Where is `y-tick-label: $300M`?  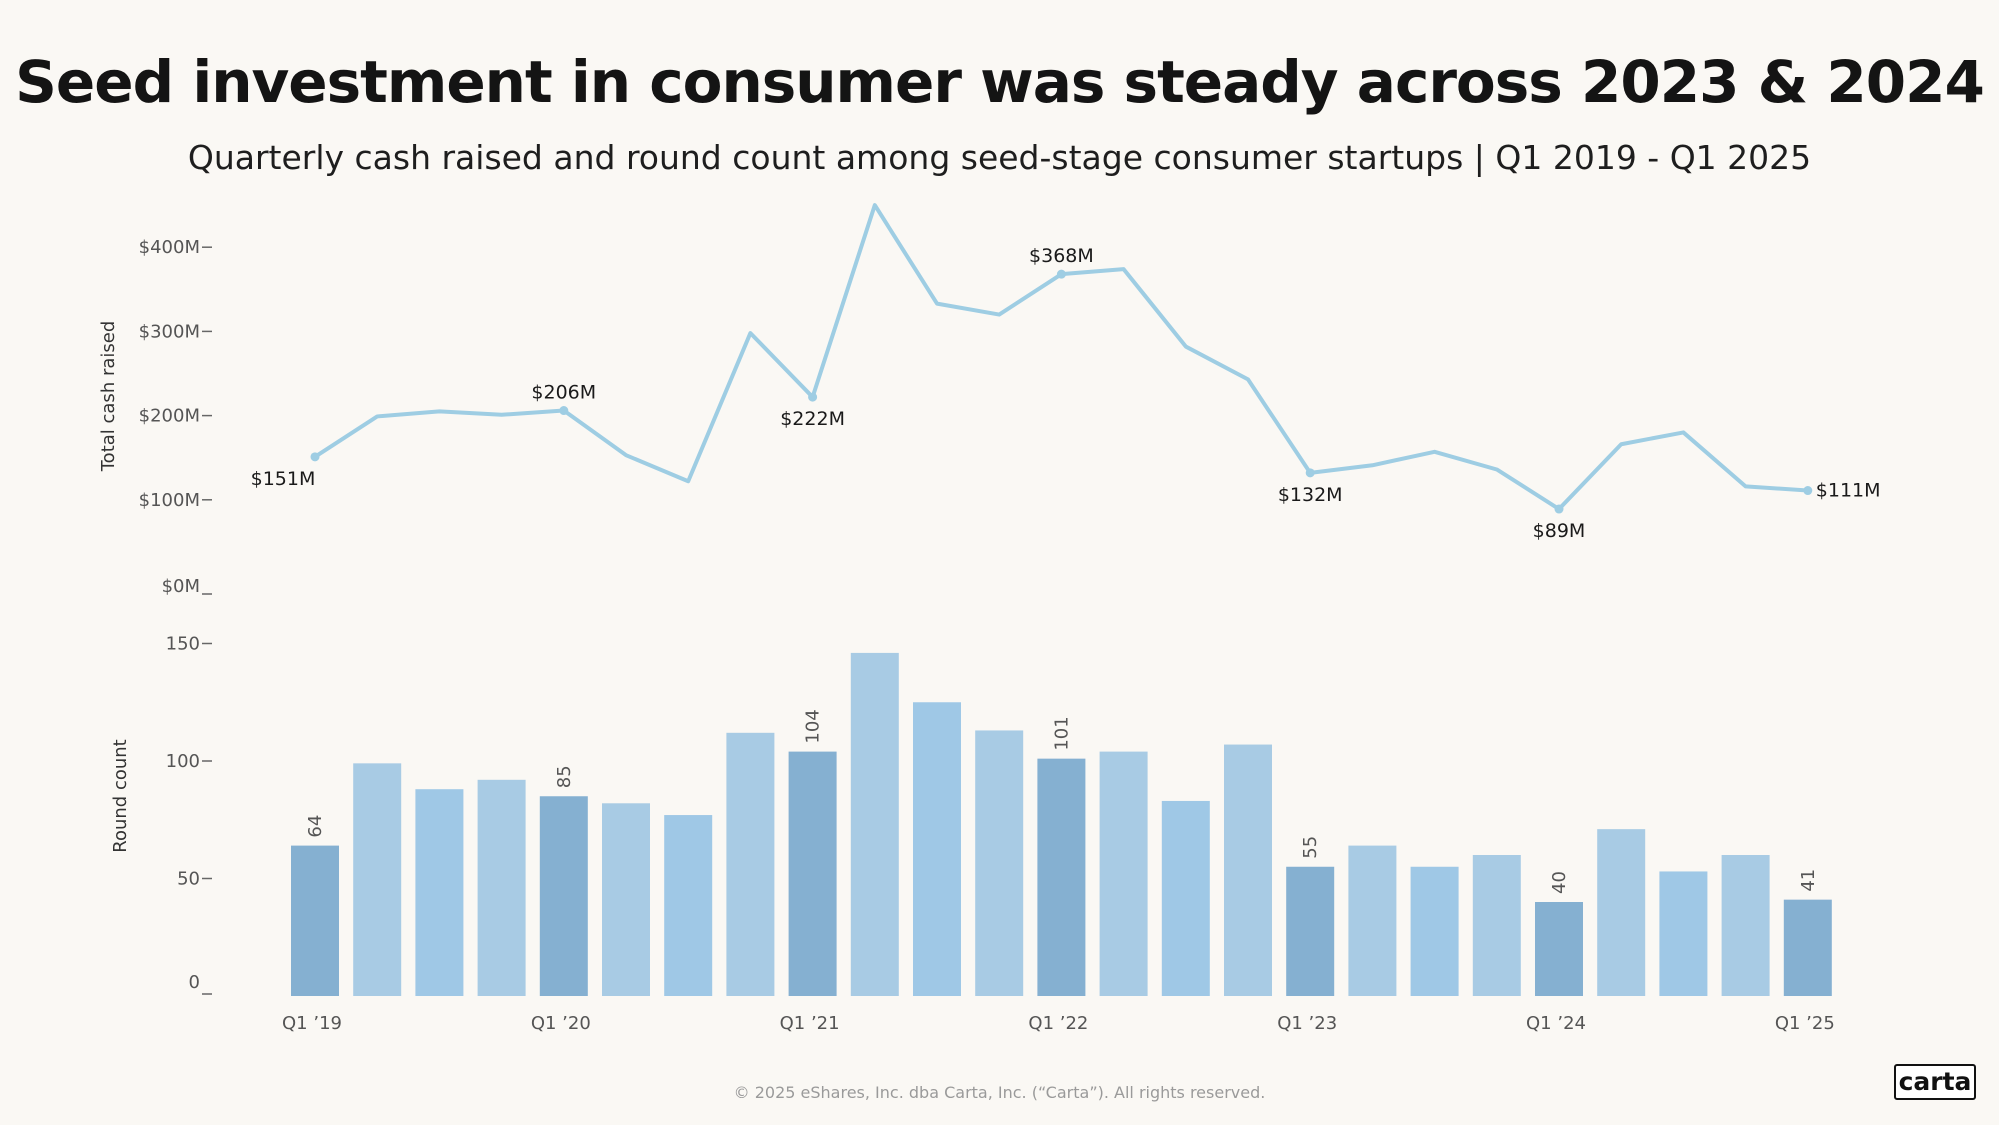 y-tick-label: $300M is located at coordinates (169, 331).